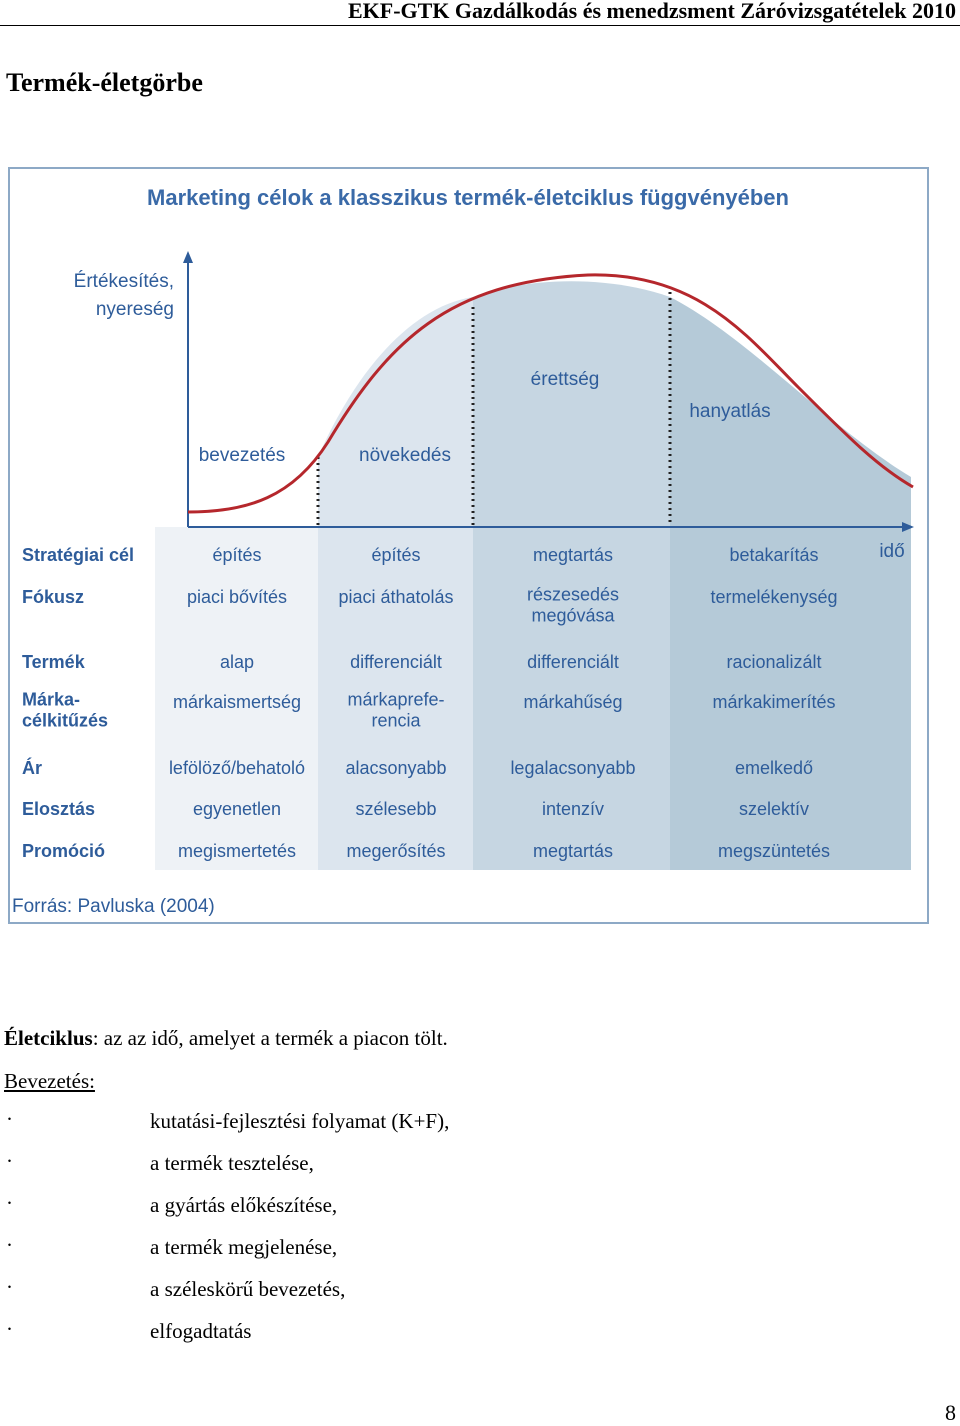  What do you see at coordinates (300, 1121) in the screenshot?
I see `list-item-text: kutatási-fejlesztési folyamat (K+F),` at bounding box center [300, 1121].